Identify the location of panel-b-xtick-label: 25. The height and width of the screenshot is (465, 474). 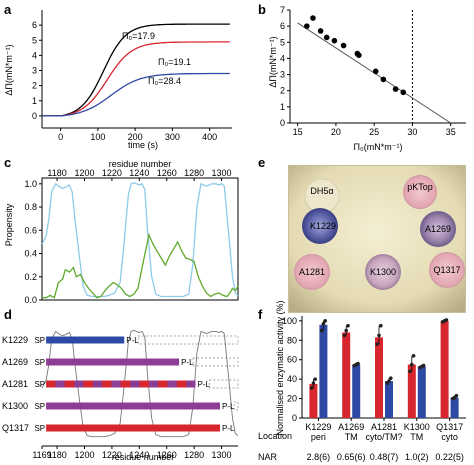
(374, 132).